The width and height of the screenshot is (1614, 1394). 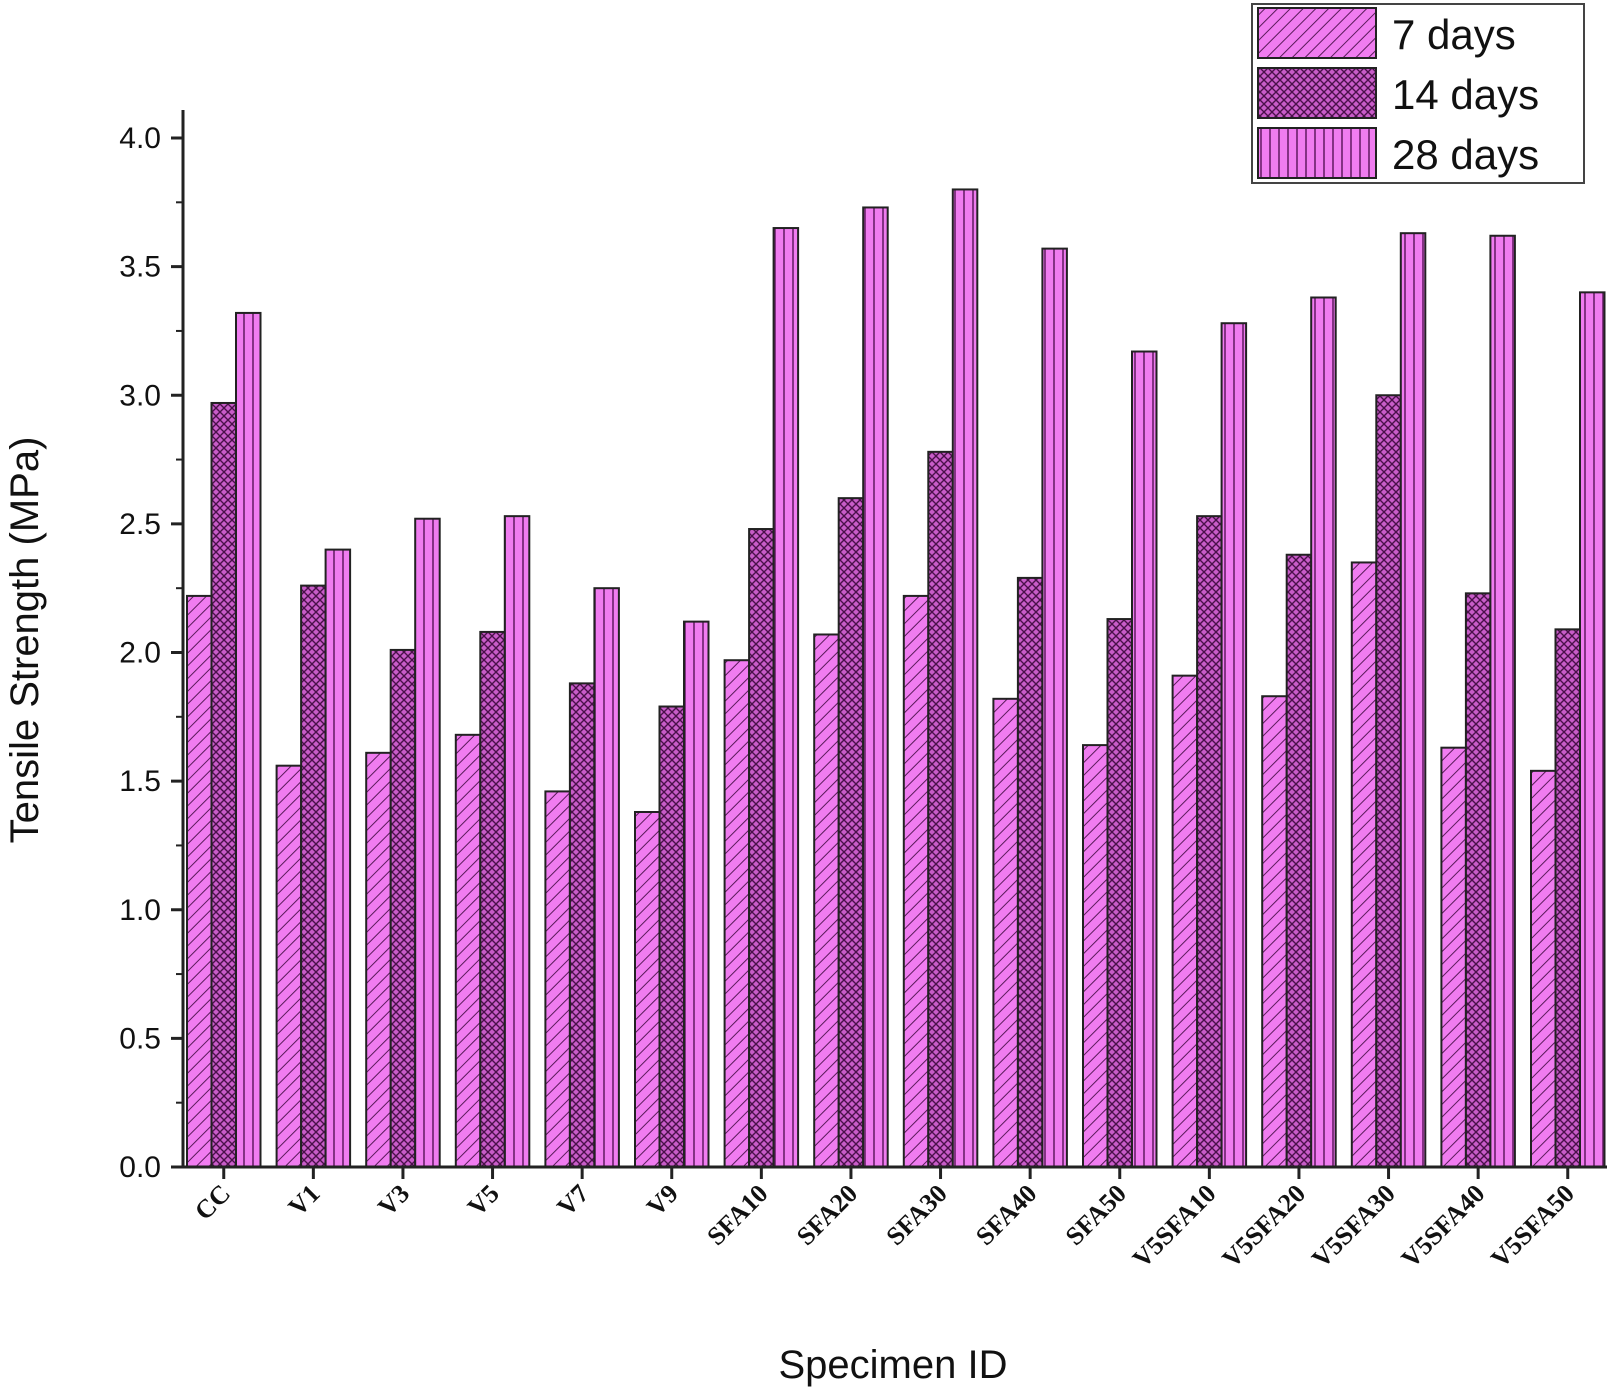 I want to click on y-tick-label: 0.5, so click(x=140, y=1038).